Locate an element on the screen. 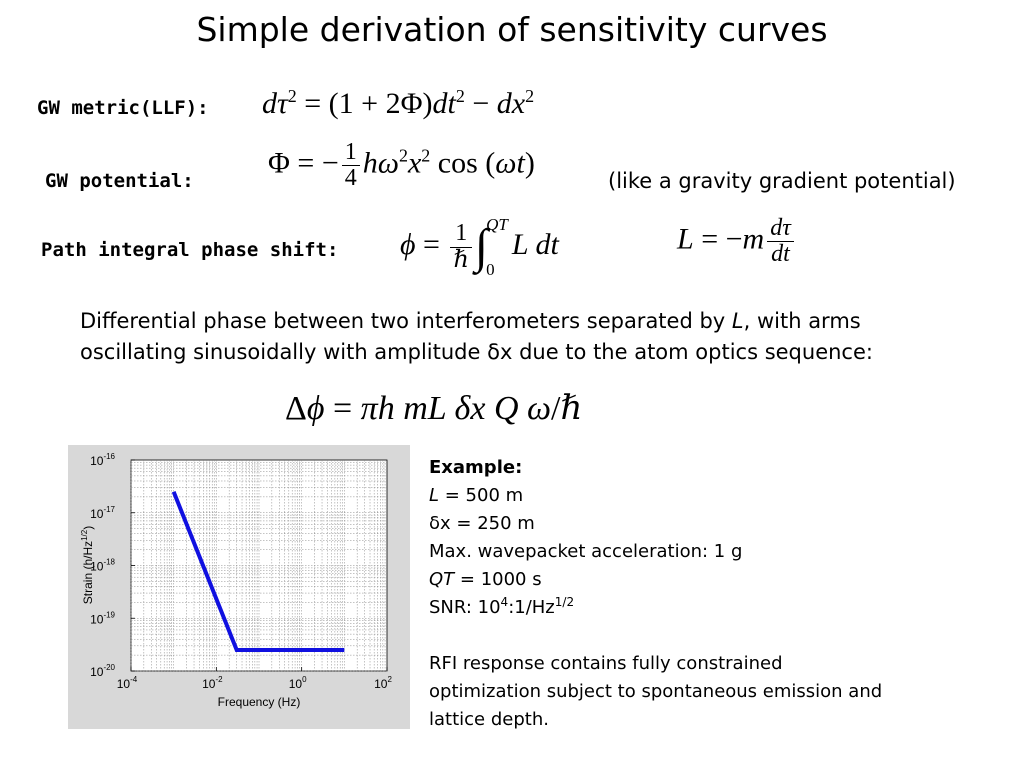  example-length: L = 500 m is located at coordinates (476, 495).